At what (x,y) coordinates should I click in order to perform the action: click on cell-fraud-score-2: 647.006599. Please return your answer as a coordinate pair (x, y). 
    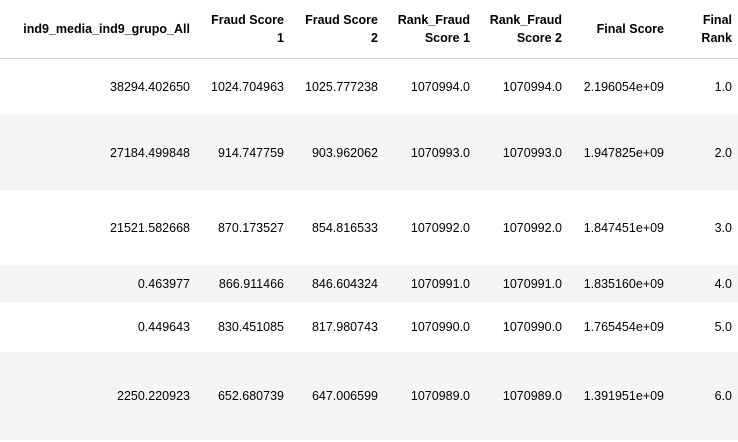
    Looking at the image, I should click on (344, 396).